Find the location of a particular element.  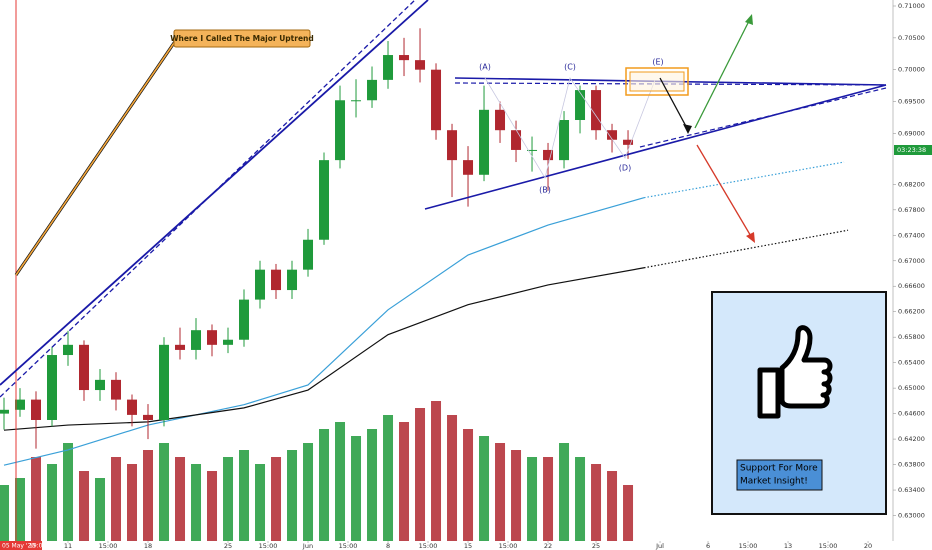

arrow-down is located at coordinates (674, 104).